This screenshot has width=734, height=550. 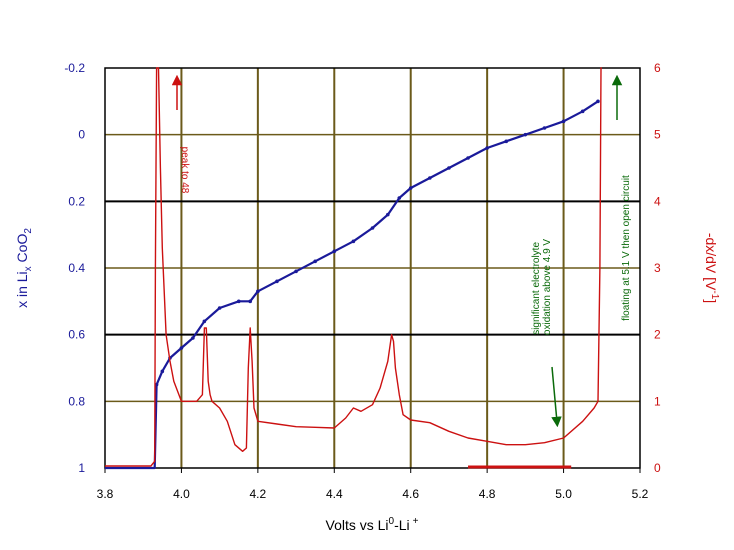 I want to click on x-tick-label: 5.2, so click(x=640, y=494).